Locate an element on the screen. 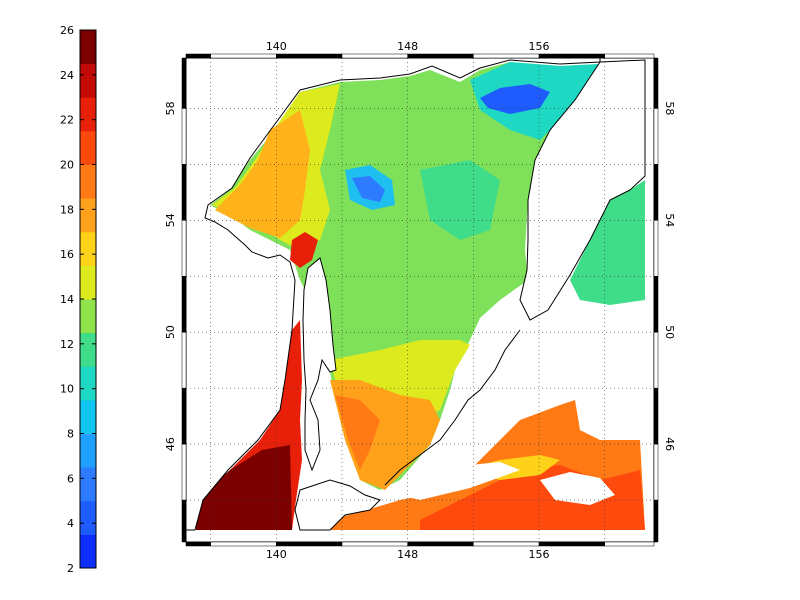 This screenshot has width=800, height=600. colorbar-tick-label: 12 is located at coordinates (67, 344).